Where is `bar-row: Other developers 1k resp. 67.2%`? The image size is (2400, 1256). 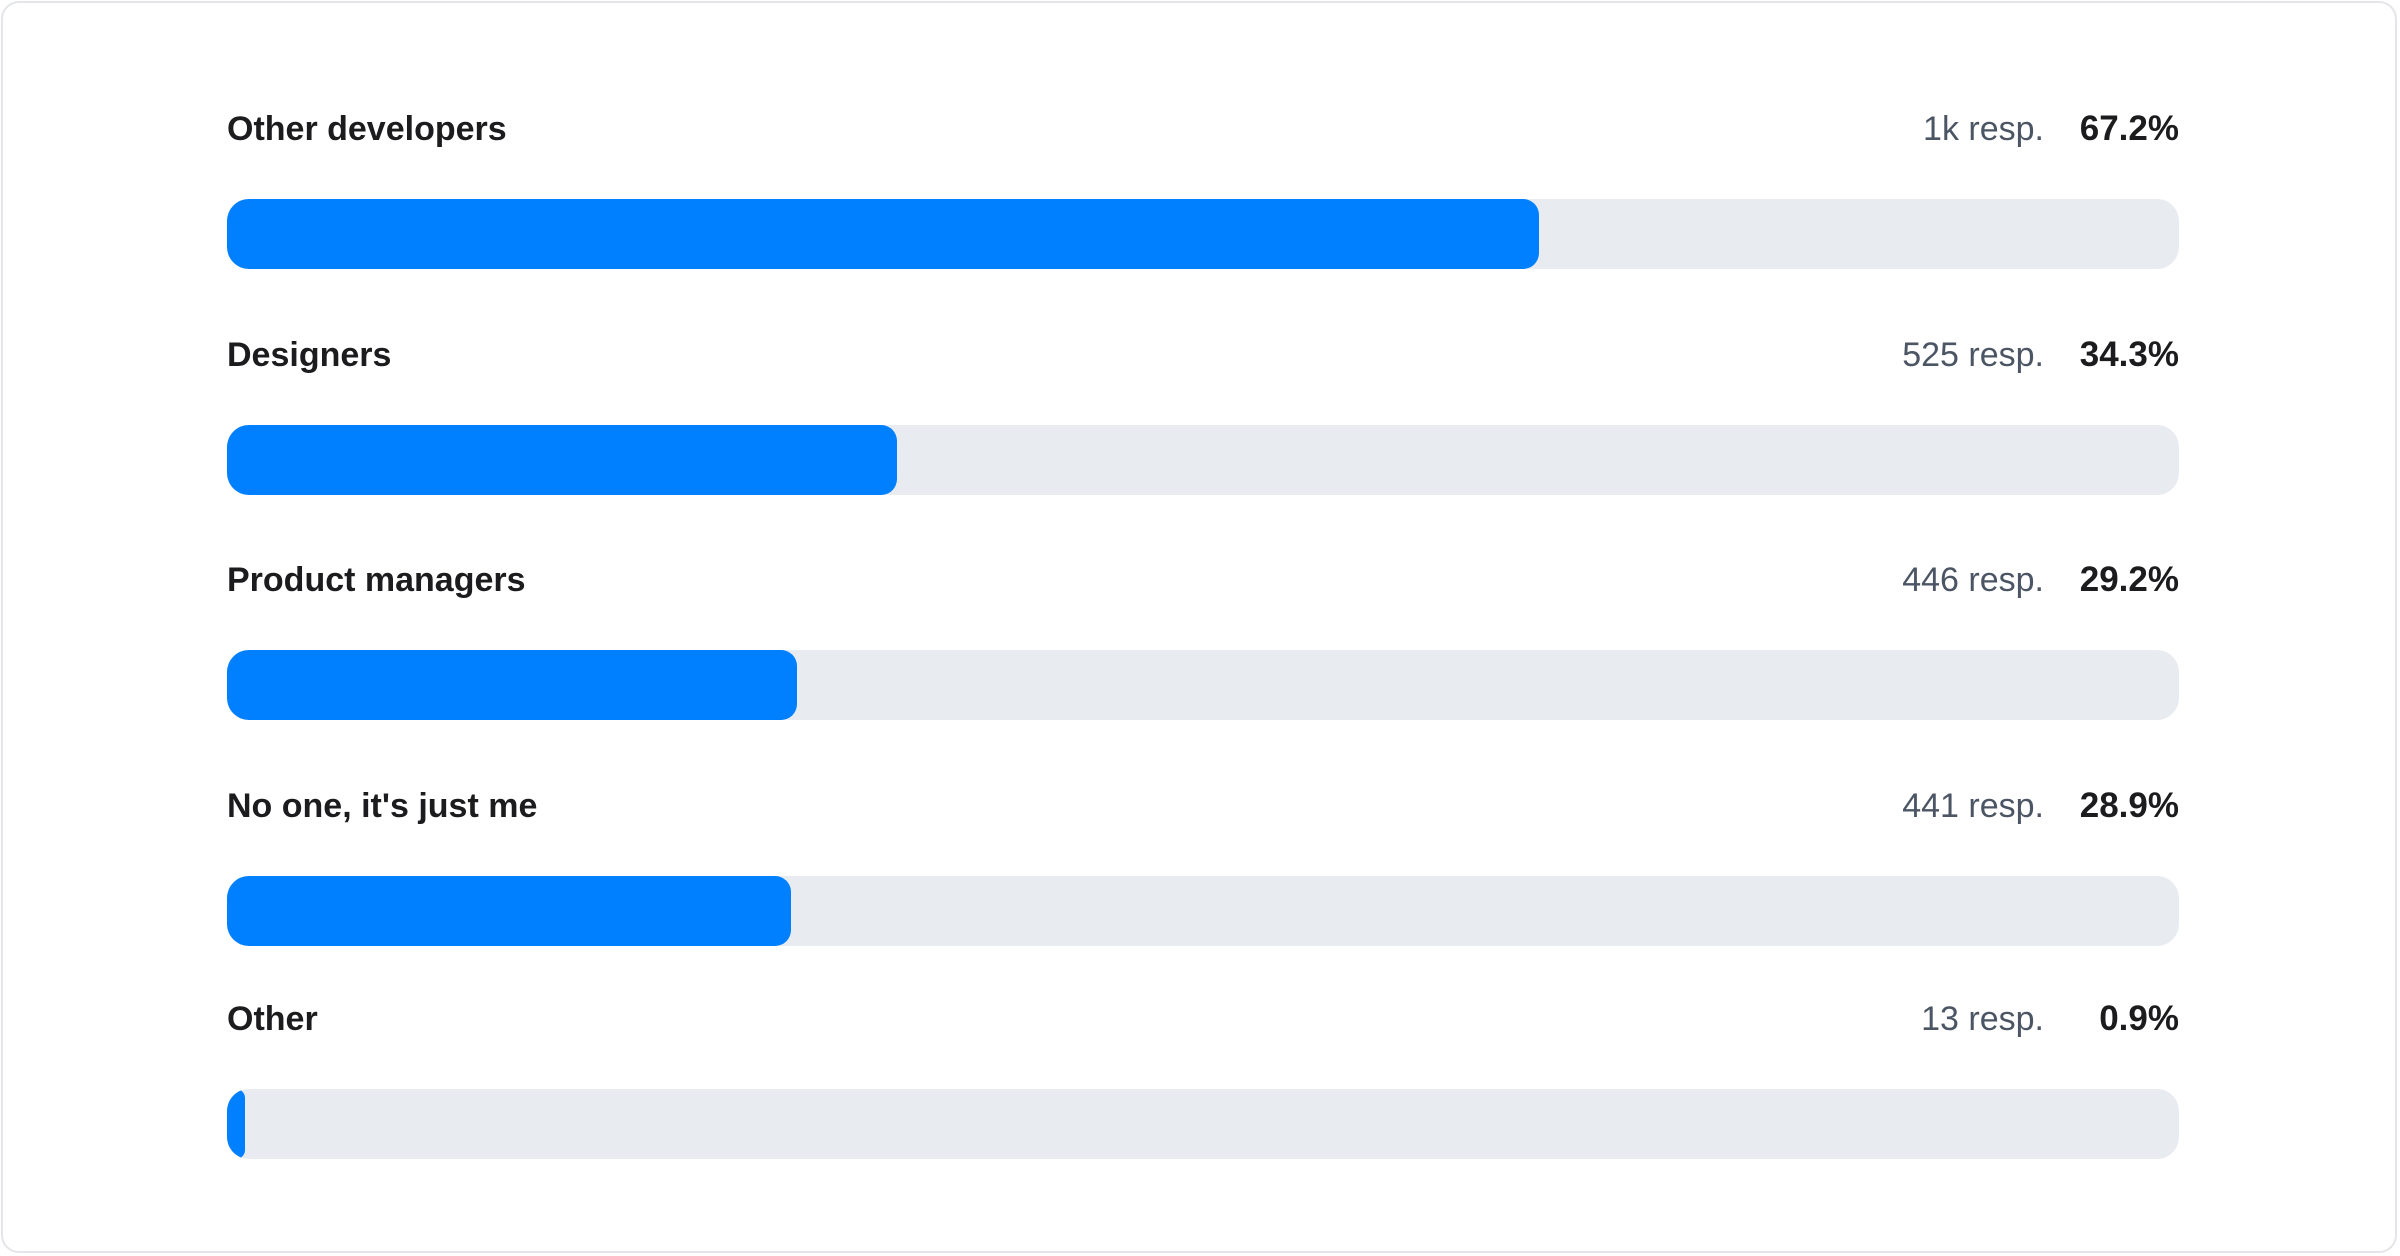 bar-row: Other developers 1k resp. 67.2% is located at coordinates (1203, 185).